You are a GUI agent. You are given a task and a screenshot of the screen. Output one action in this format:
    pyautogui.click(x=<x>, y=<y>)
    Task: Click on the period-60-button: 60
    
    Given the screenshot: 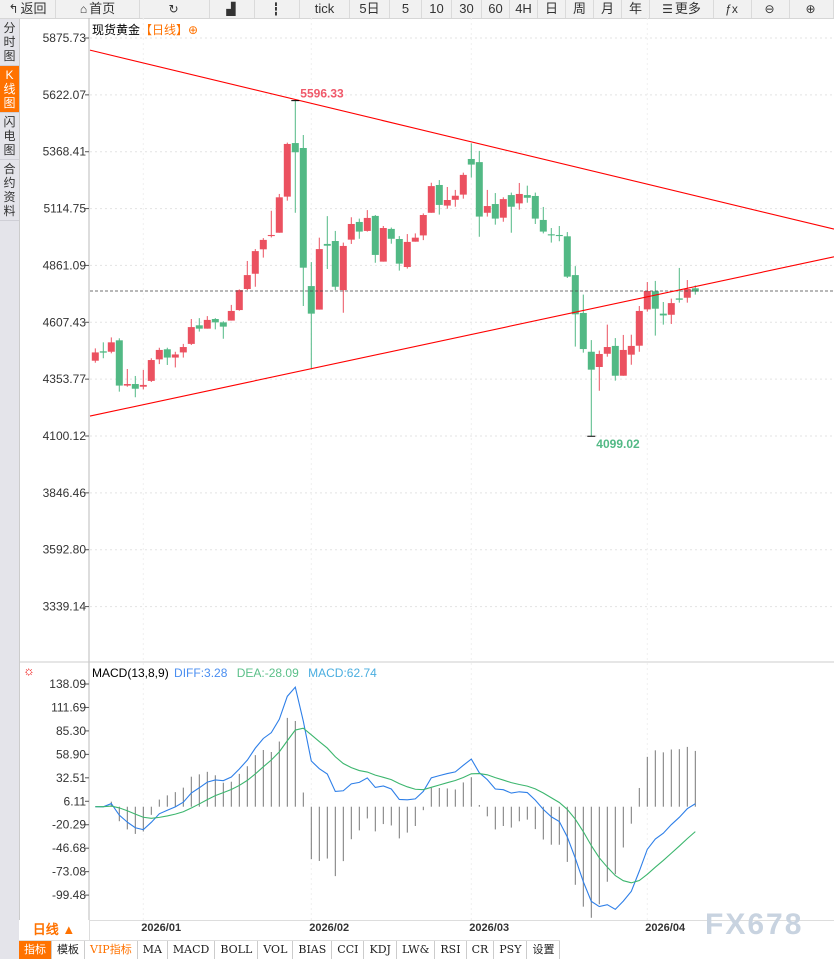 What is the action you would take?
    pyautogui.click(x=496, y=9)
    